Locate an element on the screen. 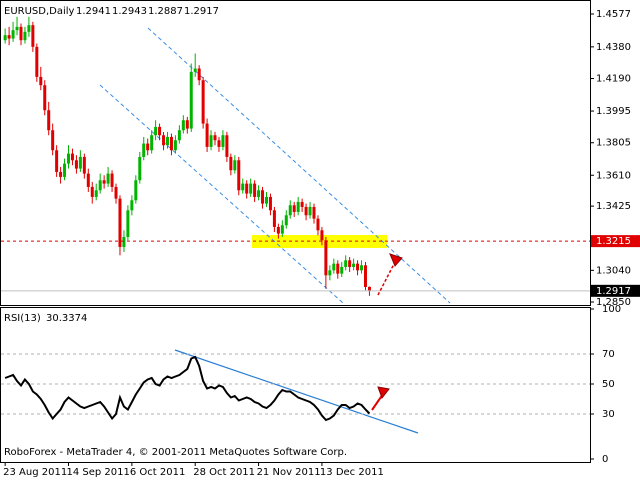 The image size is (640, 480). level-box is located at coordinates (615, 241).